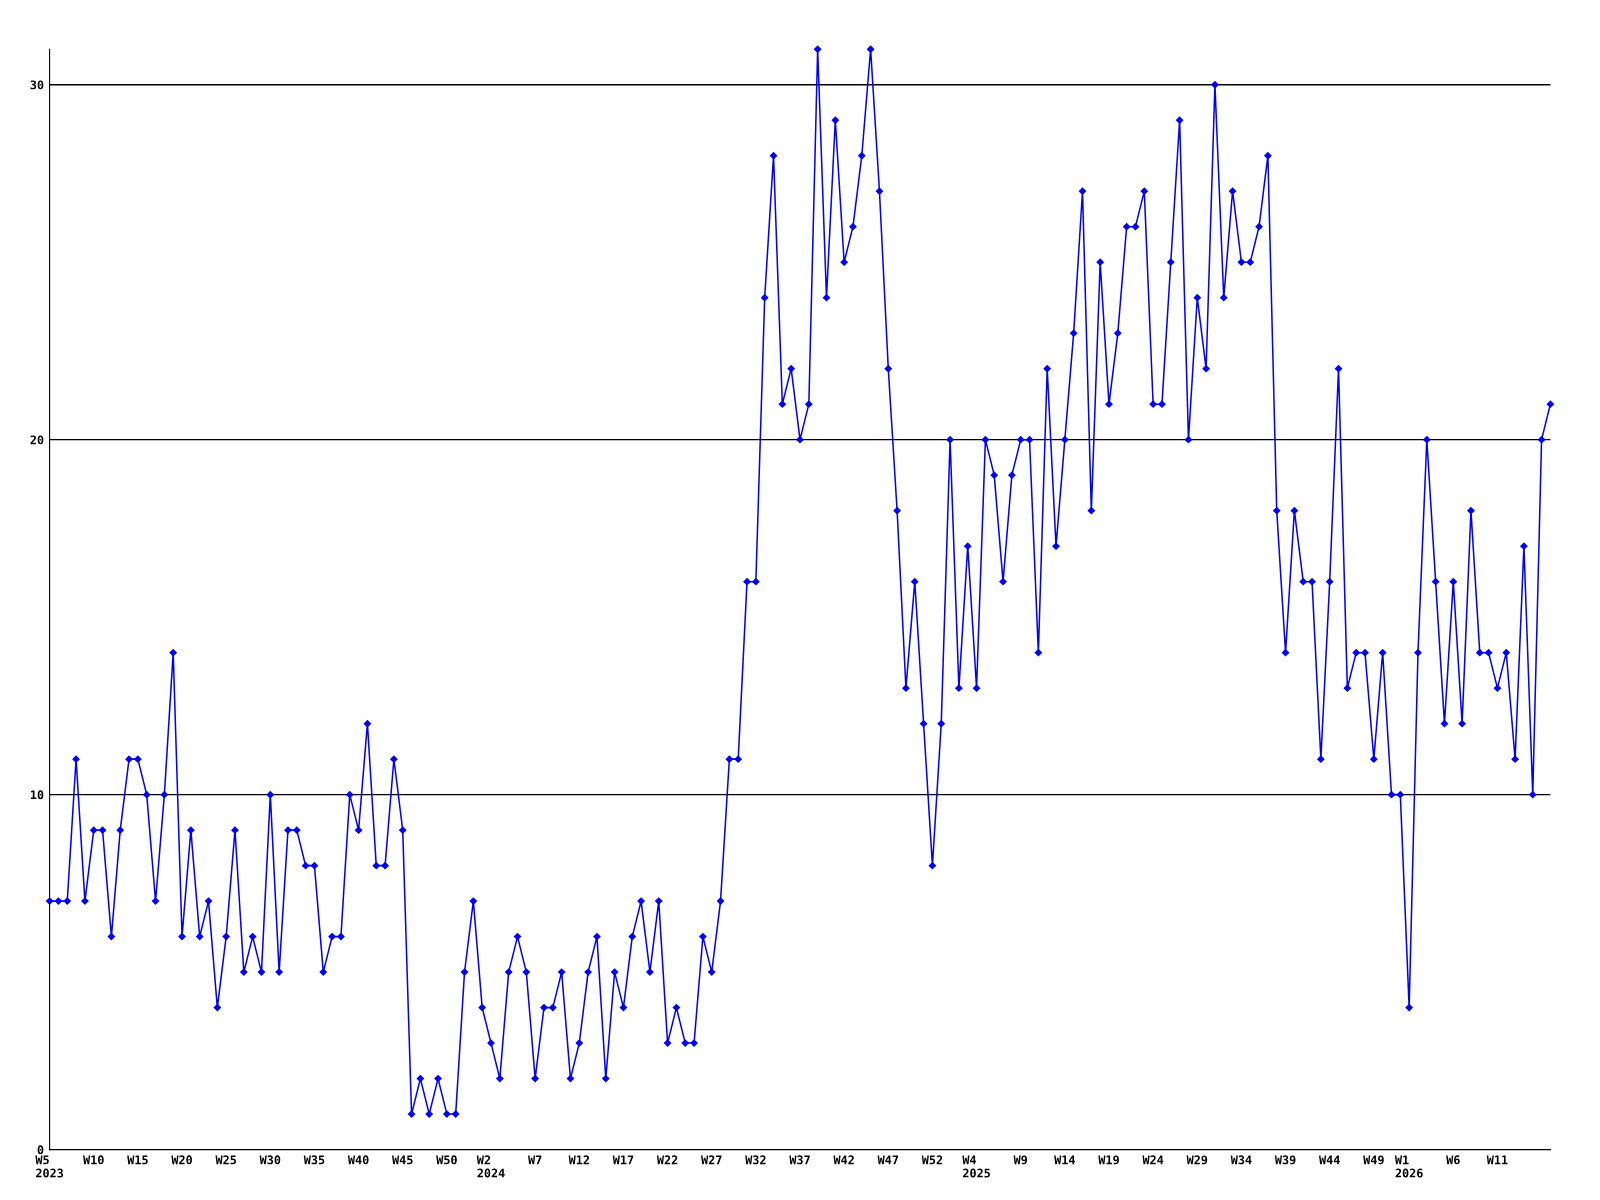  What do you see at coordinates (976, 1166) in the screenshot?
I see `x-tick-label: W4 2025` at bounding box center [976, 1166].